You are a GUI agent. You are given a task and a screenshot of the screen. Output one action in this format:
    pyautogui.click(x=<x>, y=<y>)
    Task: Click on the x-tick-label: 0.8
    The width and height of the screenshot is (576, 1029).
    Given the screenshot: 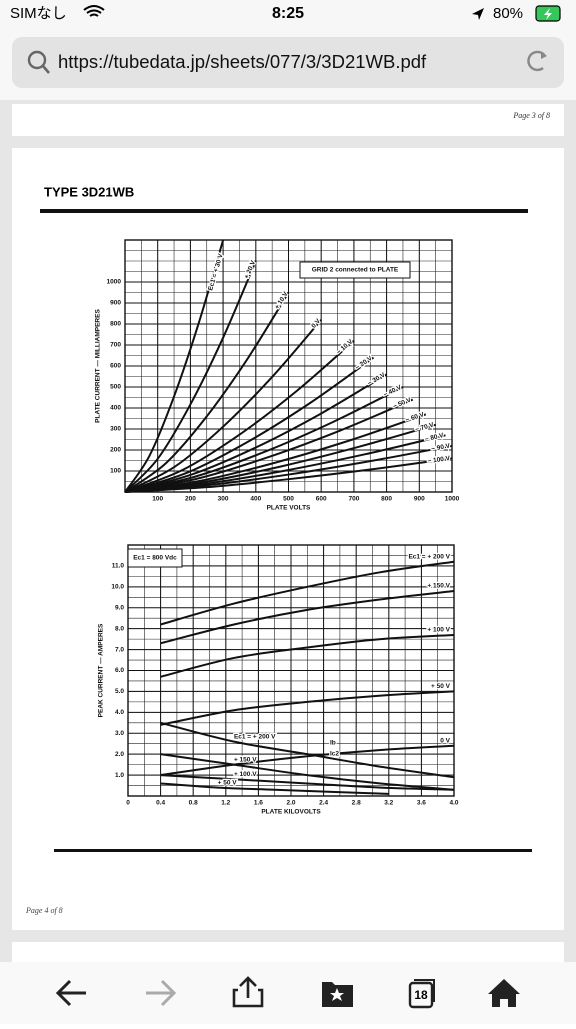 What is the action you would take?
    pyautogui.click(x=193, y=803)
    